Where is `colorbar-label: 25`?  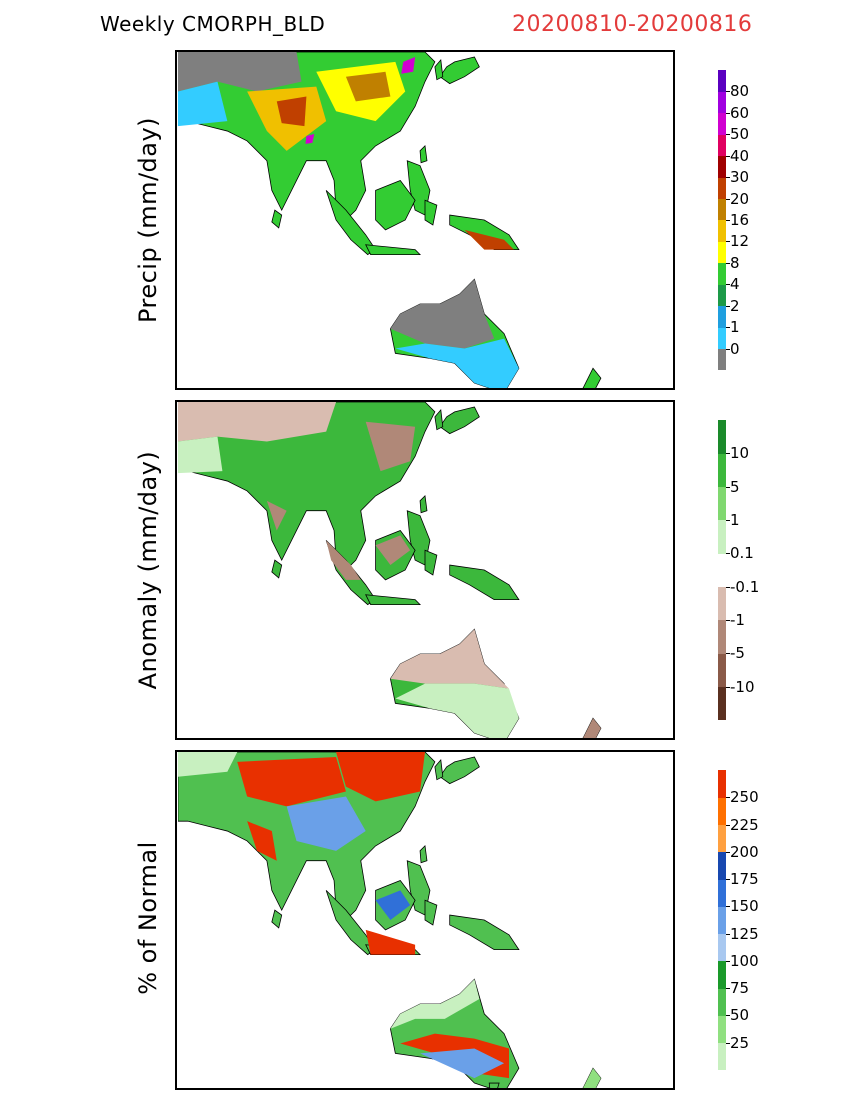 colorbar-label: 25 is located at coordinates (740, 1042).